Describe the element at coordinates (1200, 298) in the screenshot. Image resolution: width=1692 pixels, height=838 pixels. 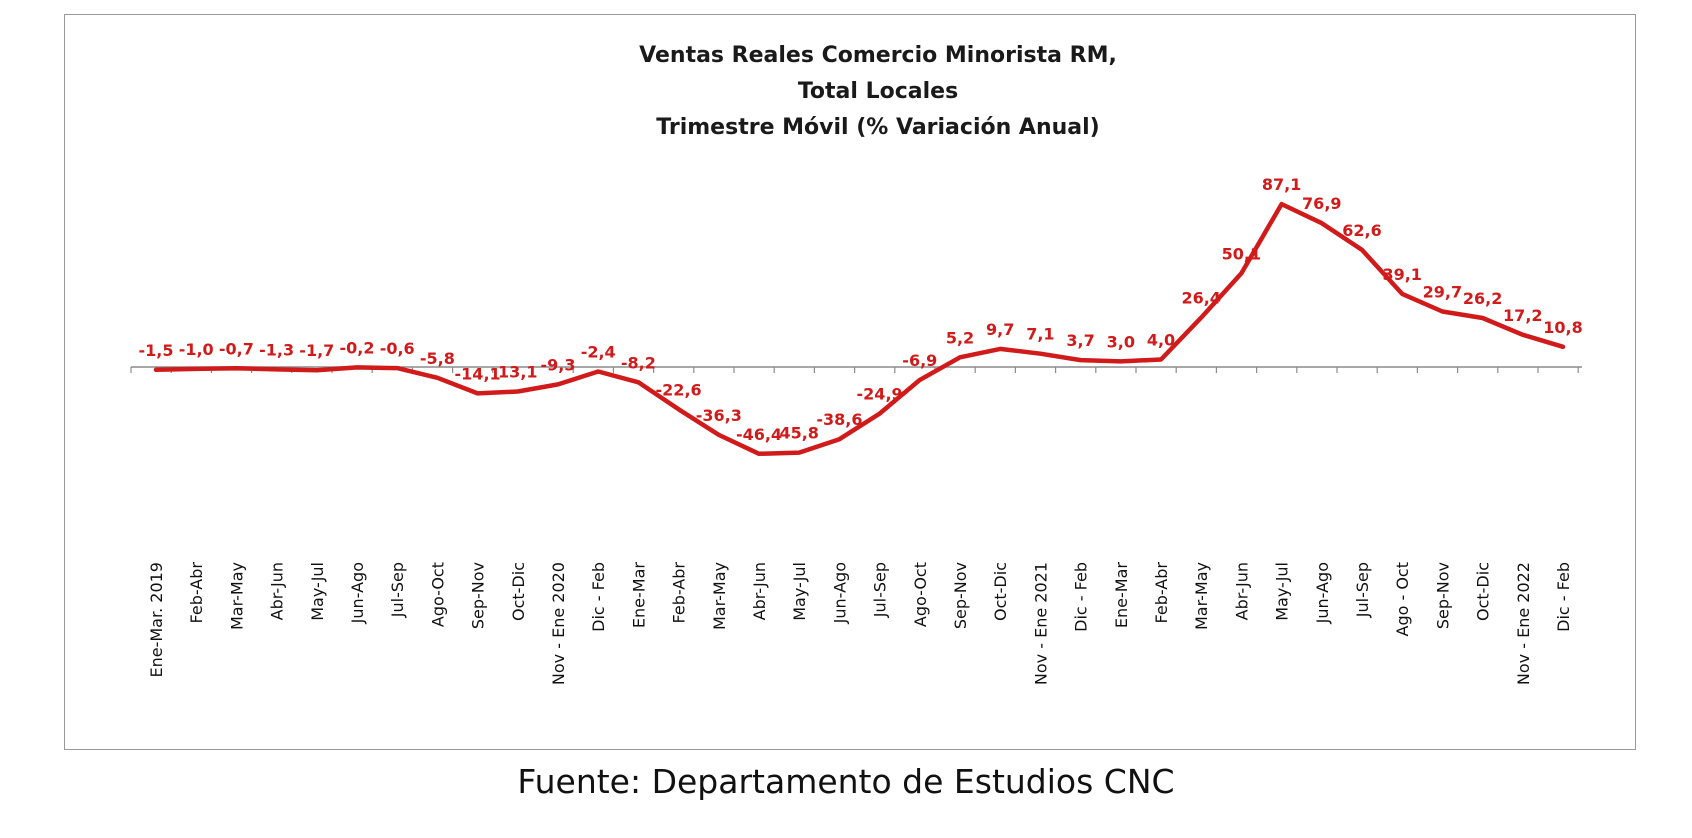
I see `data-label: 26,4` at that location.